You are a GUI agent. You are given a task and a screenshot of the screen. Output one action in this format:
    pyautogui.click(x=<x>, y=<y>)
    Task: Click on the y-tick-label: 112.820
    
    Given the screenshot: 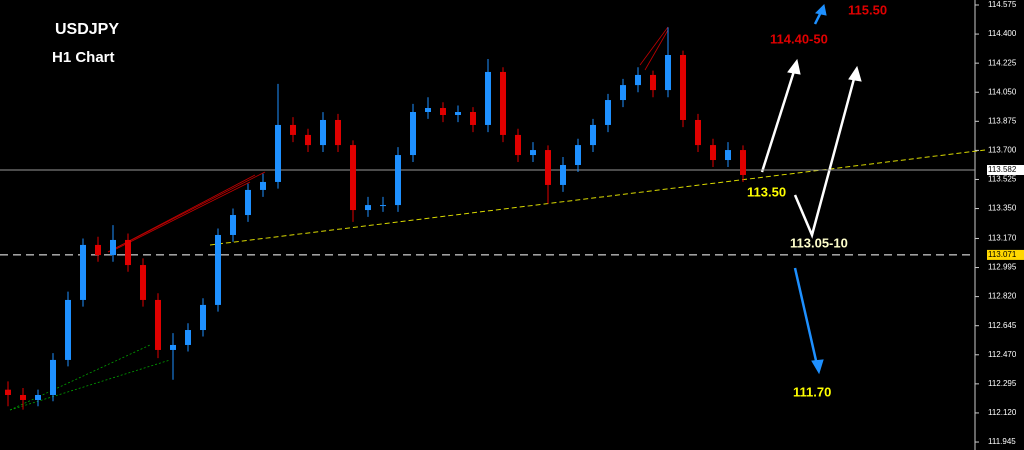 What is the action you would take?
    pyautogui.click(x=1002, y=296)
    